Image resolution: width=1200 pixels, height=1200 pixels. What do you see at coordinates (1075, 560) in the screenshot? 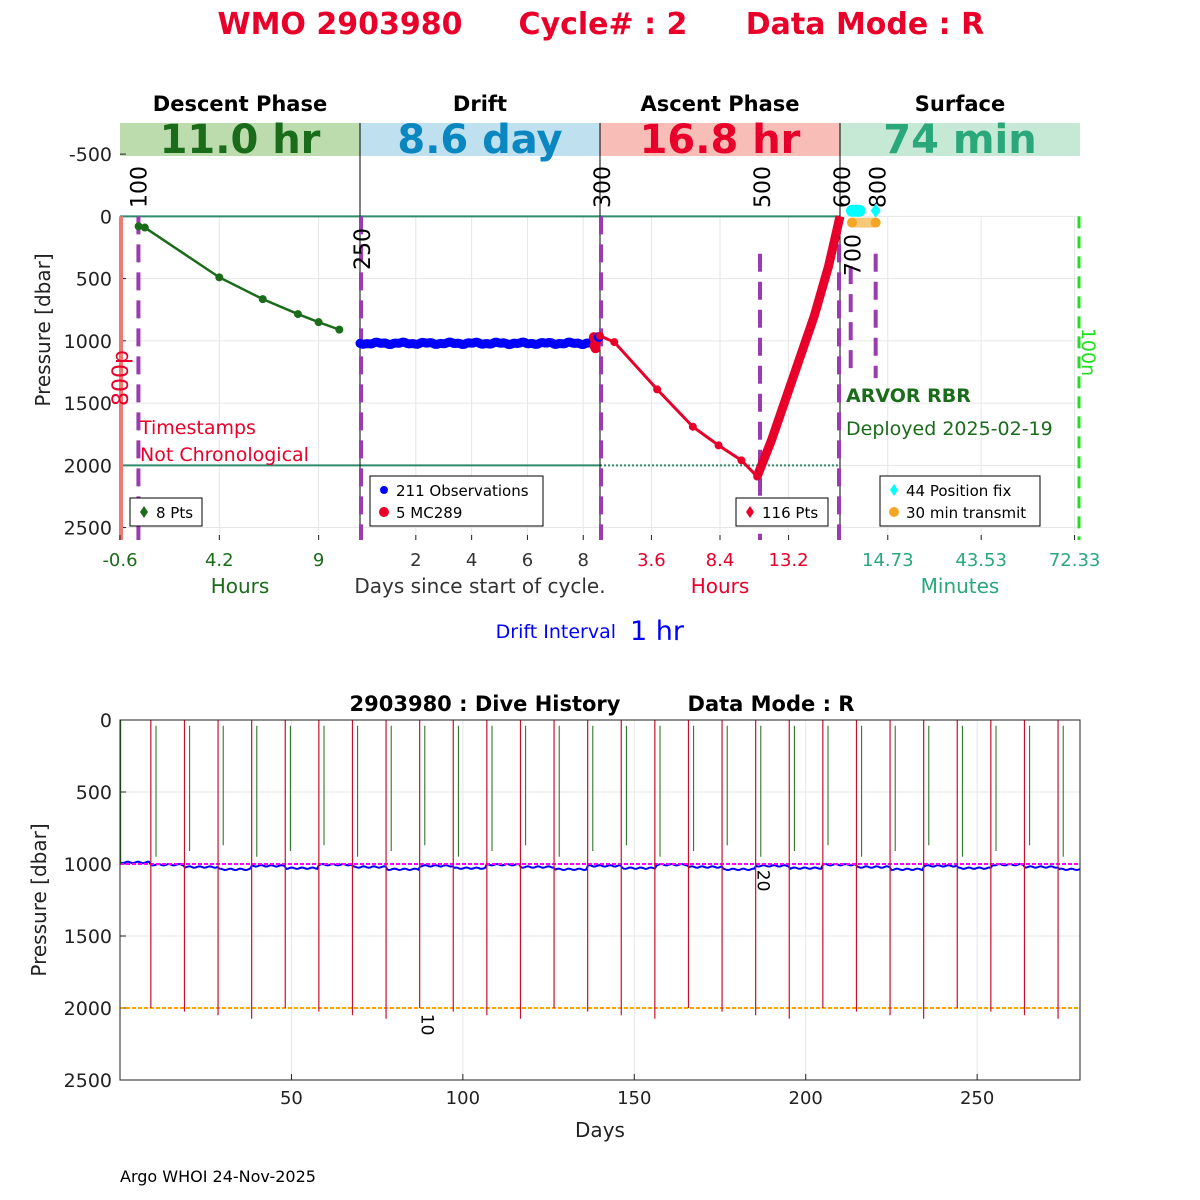
I see `top-xtick-label: 72.33` at bounding box center [1075, 560].